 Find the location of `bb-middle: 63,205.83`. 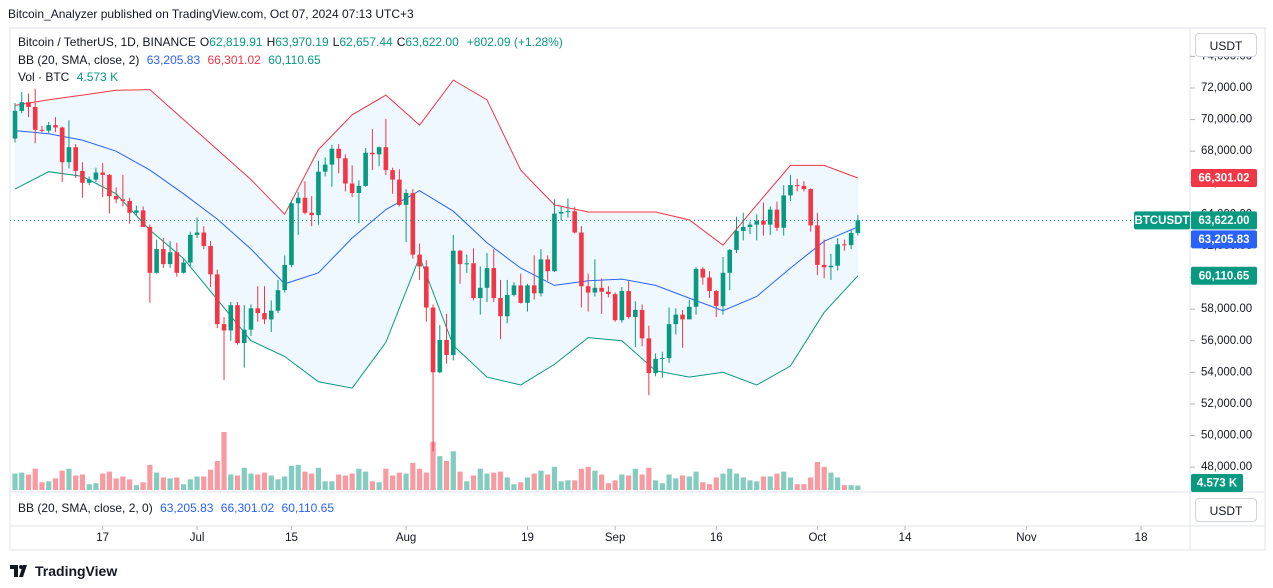

bb-middle: 63,205.83 is located at coordinates (173, 60).